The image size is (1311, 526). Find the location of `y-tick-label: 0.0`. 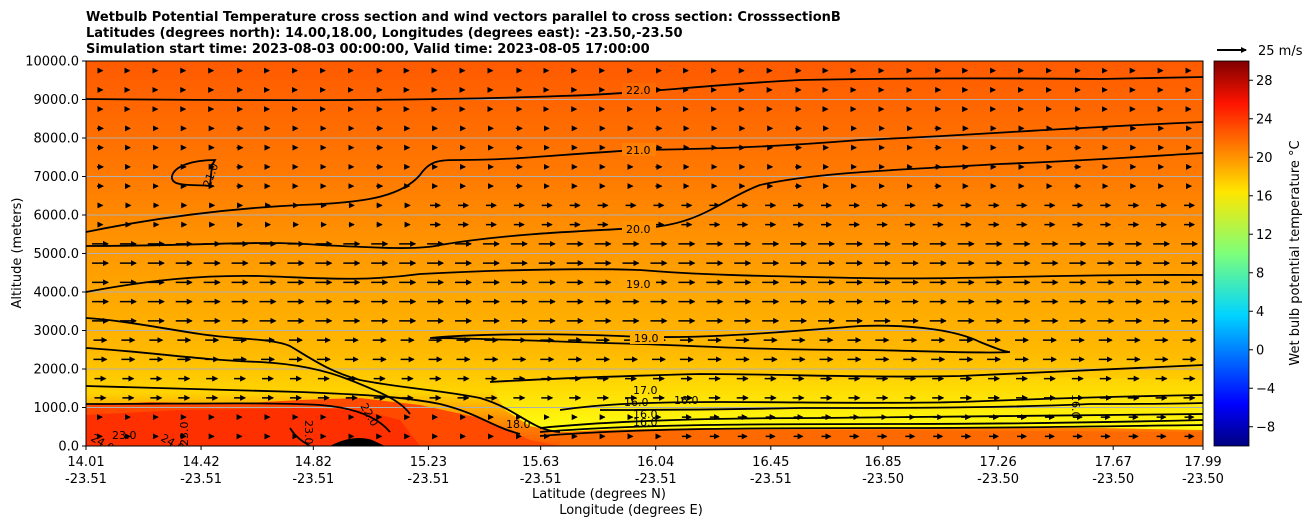

y-tick-label: 0.0 is located at coordinates (68, 447).